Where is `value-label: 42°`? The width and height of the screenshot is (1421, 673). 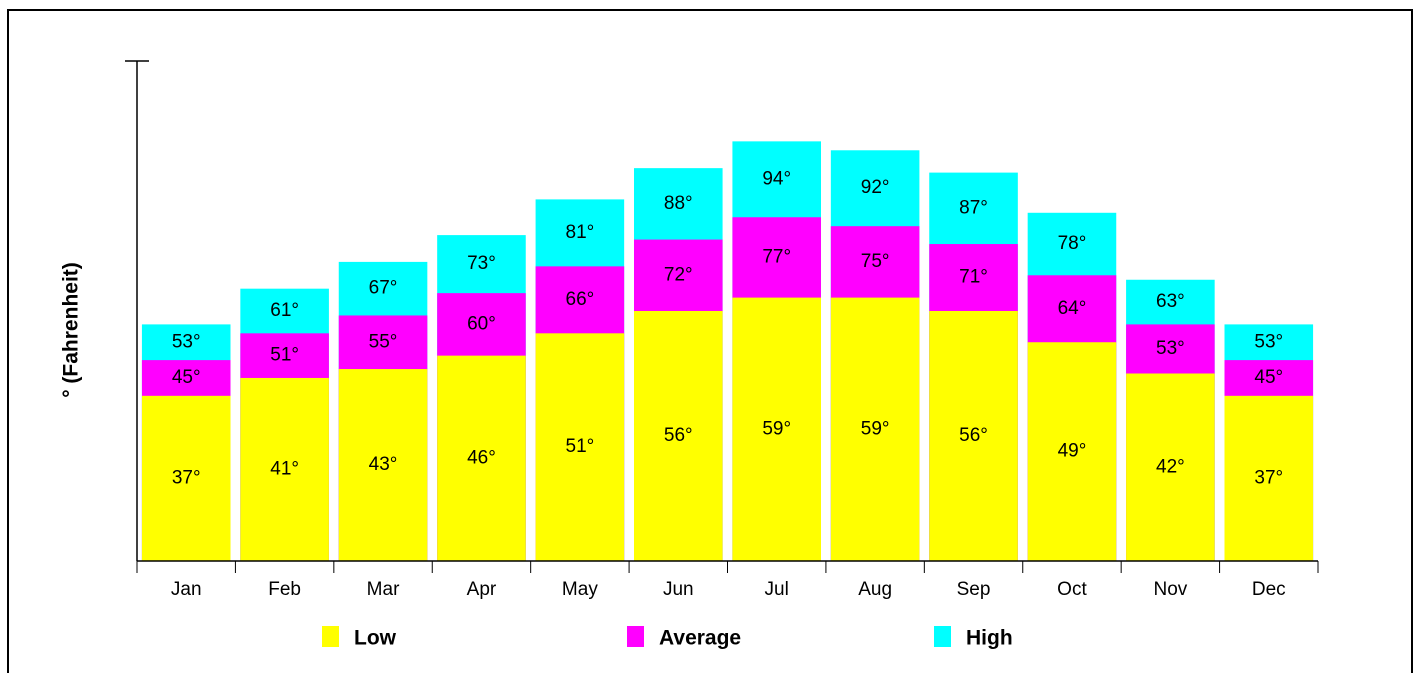 value-label: 42° is located at coordinates (1170, 466).